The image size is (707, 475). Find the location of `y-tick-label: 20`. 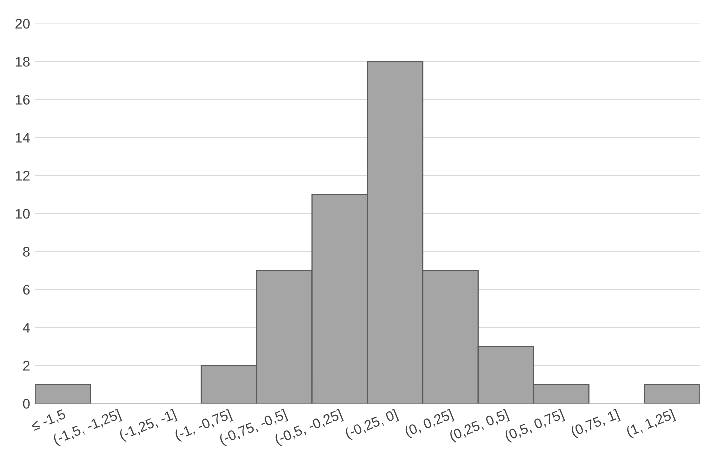

y-tick-label: 20 is located at coordinates (23, 24).